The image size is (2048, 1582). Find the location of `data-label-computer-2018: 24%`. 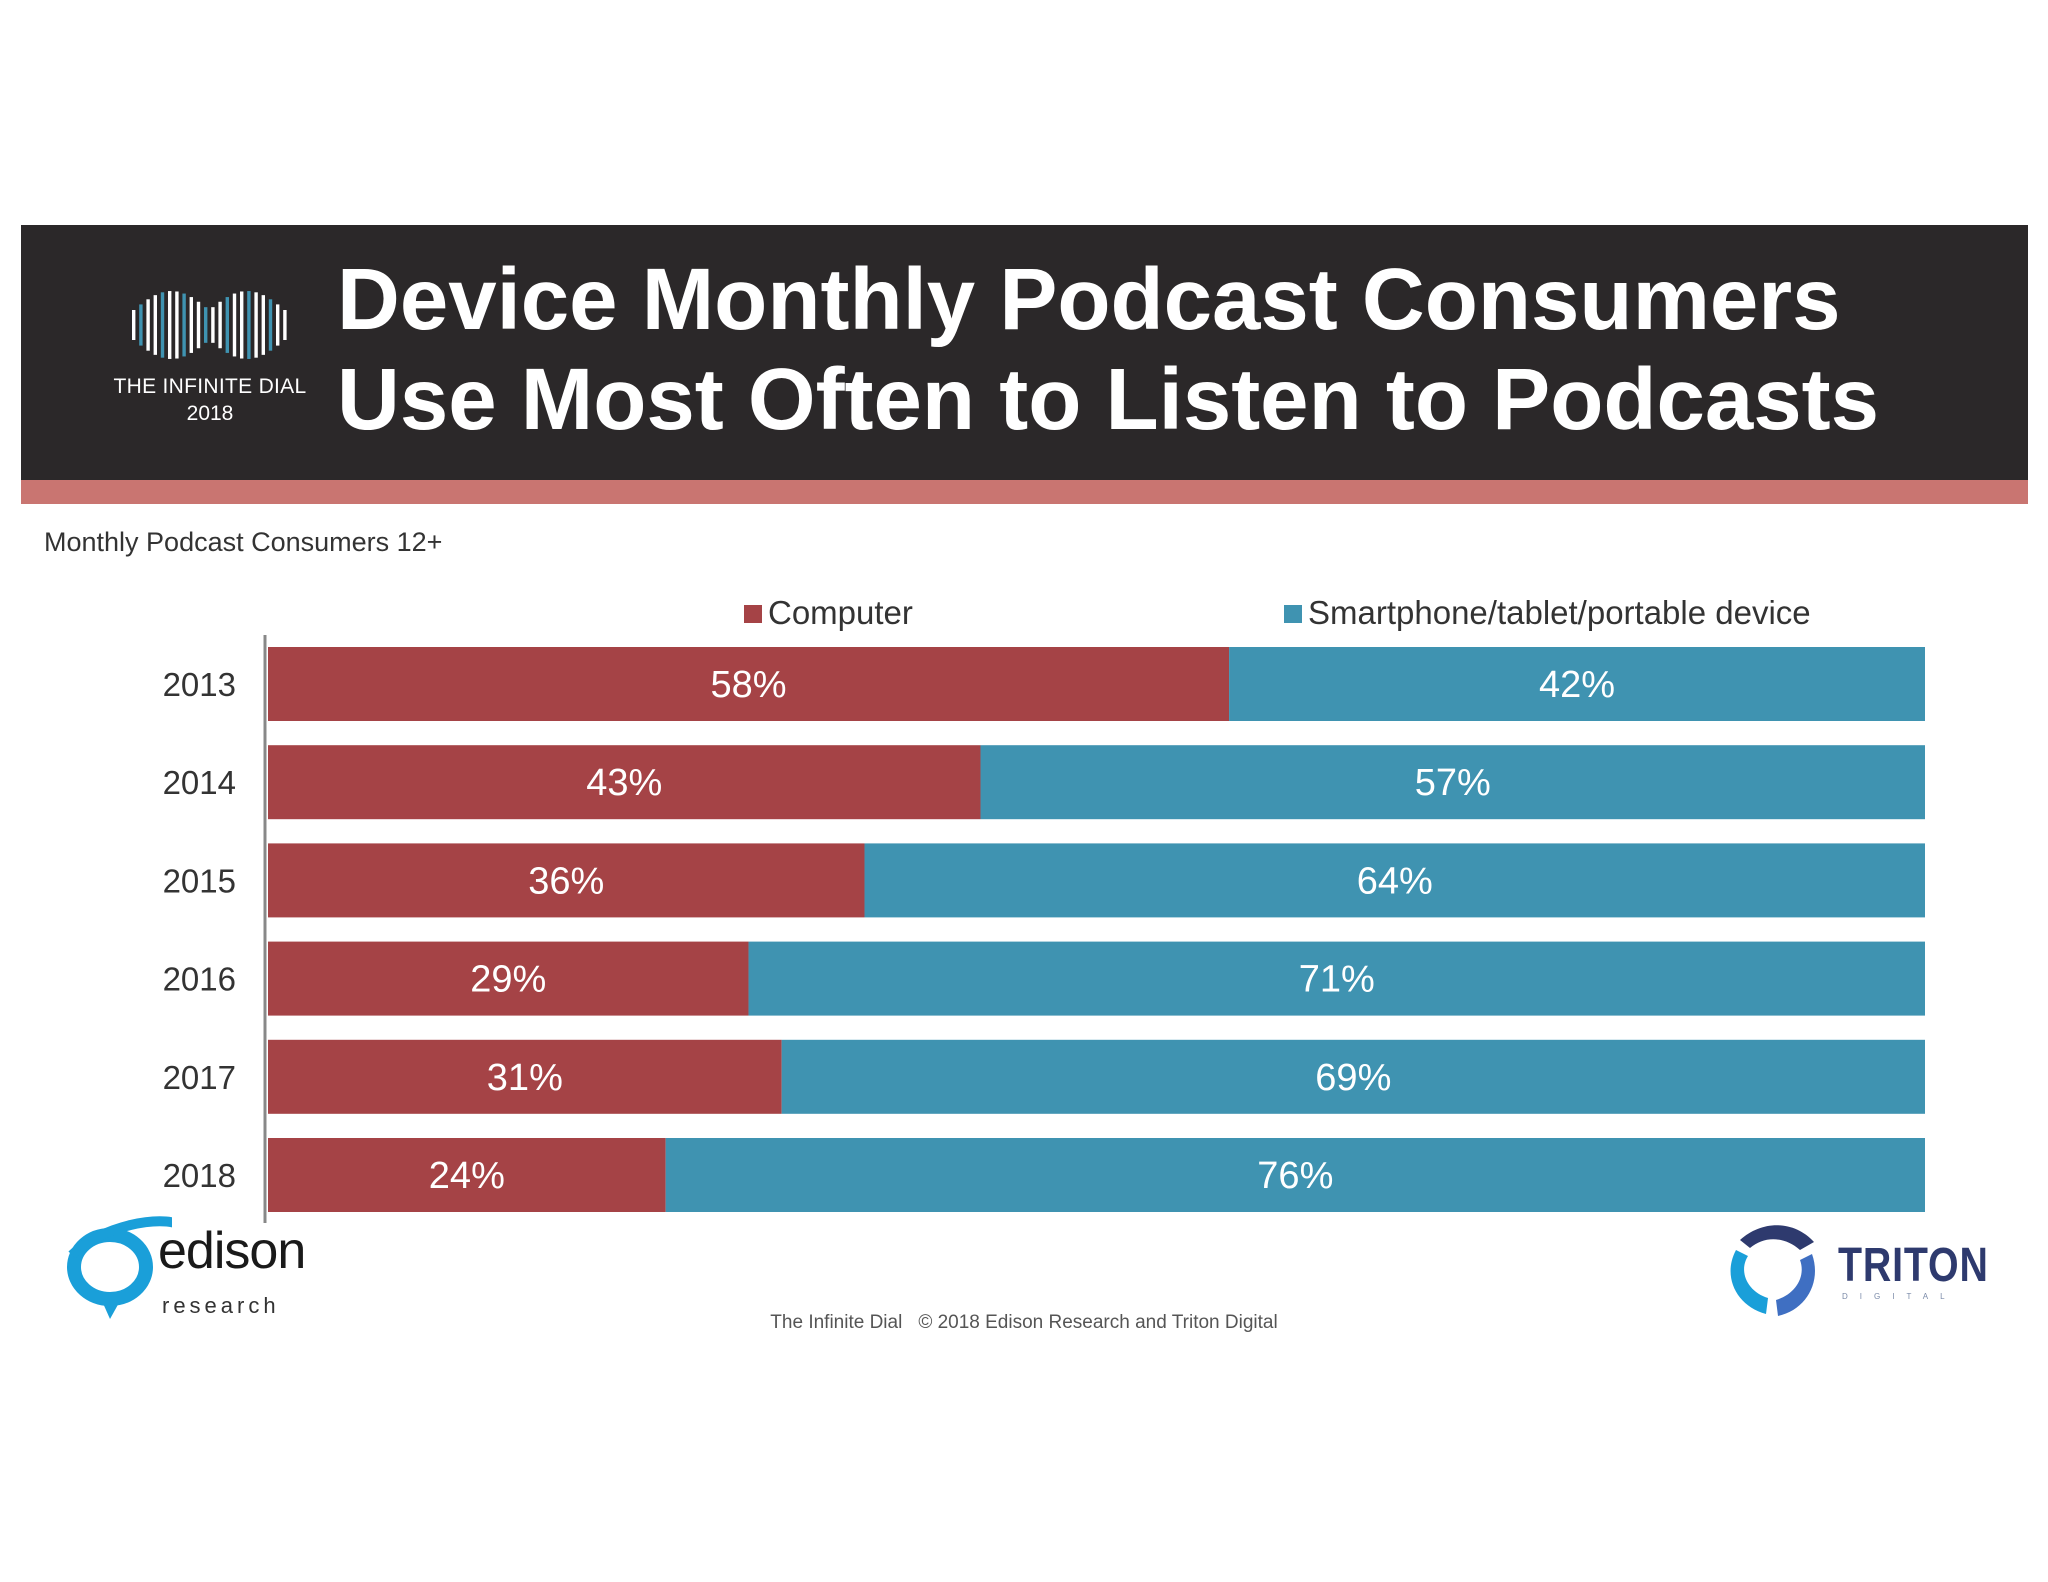

data-label-computer-2018: 24% is located at coordinates (467, 1176).